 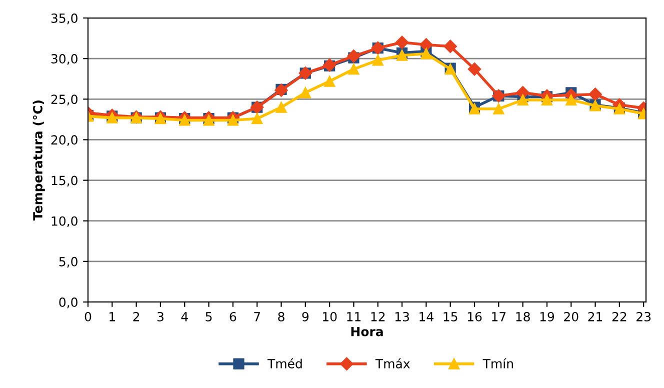 I want to click on y-tick-label: 15,0, so click(x=65, y=181).